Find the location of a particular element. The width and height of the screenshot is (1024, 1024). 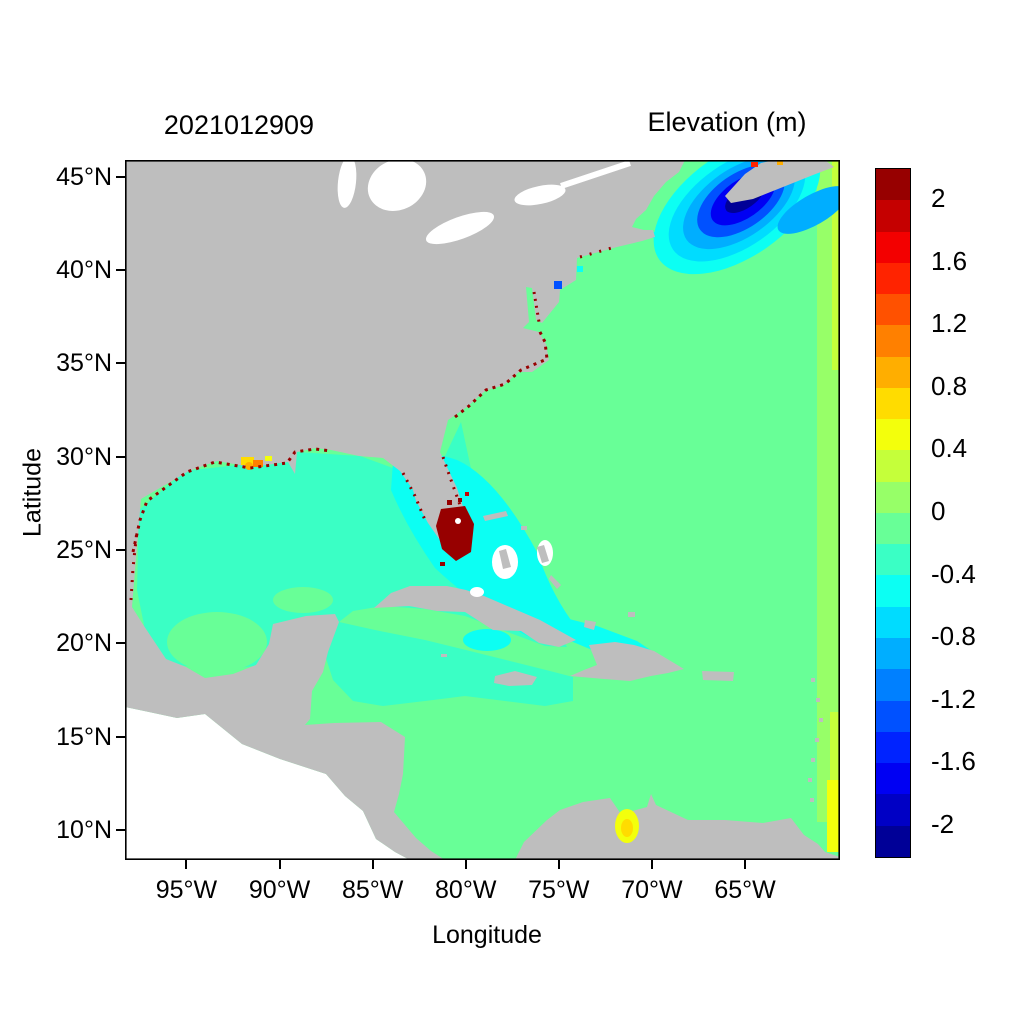

timestamp-title: 2021012909 is located at coordinates (239, 125).